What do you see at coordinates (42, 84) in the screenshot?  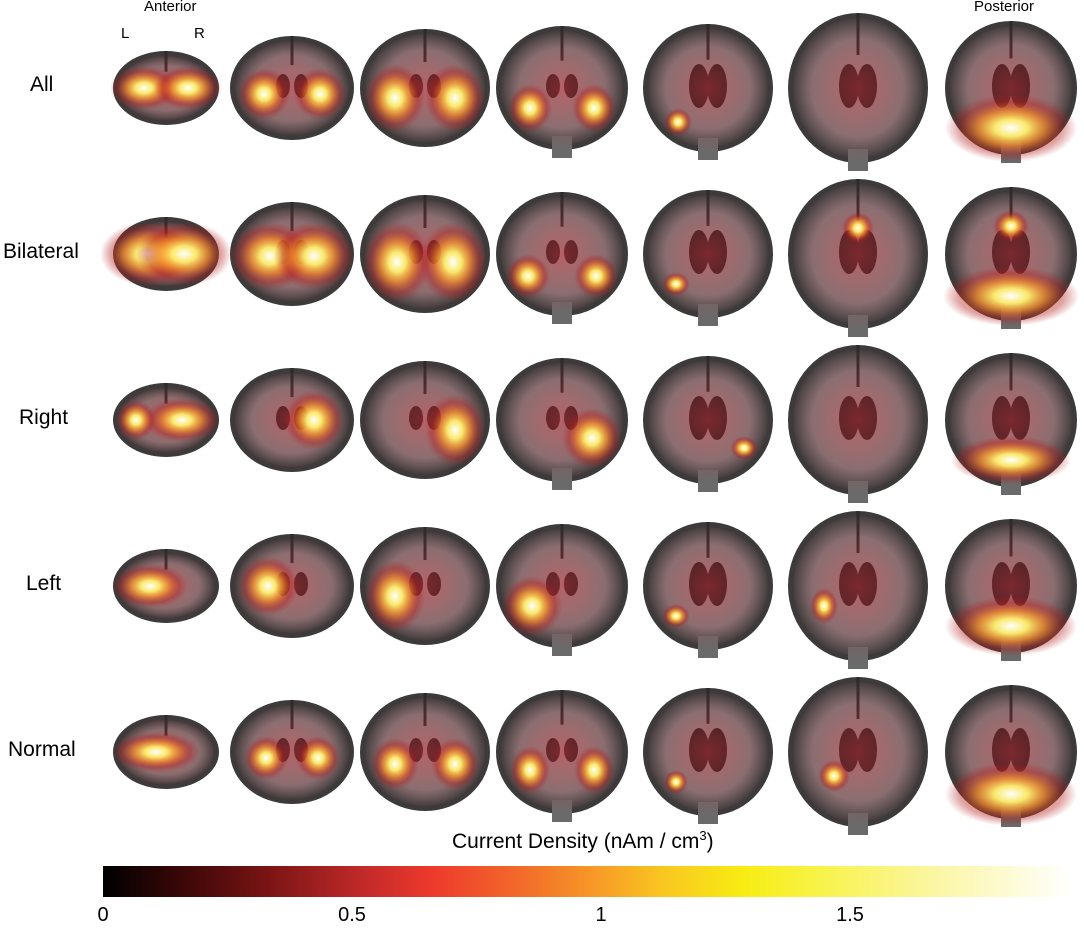 I see `row-label-all: All` at bounding box center [42, 84].